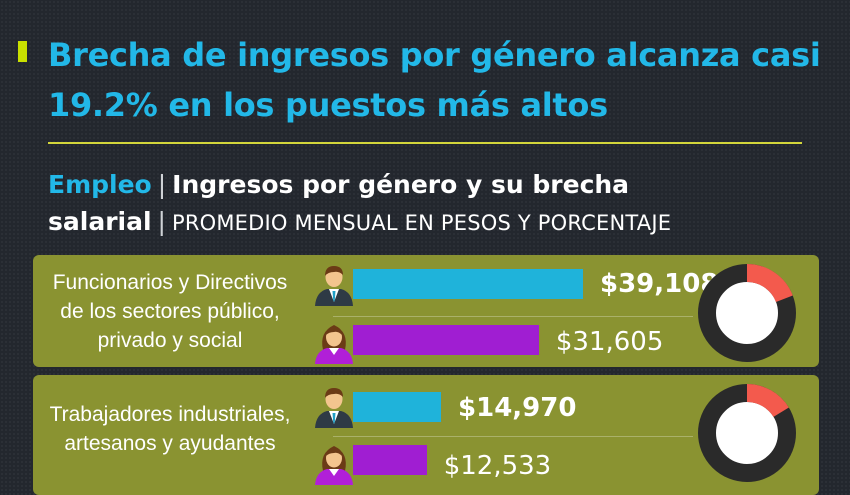 The image size is (850, 495). Describe the element at coordinates (100, 221) in the screenshot. I see `subtitle-heading-part2: salarial` at that location.